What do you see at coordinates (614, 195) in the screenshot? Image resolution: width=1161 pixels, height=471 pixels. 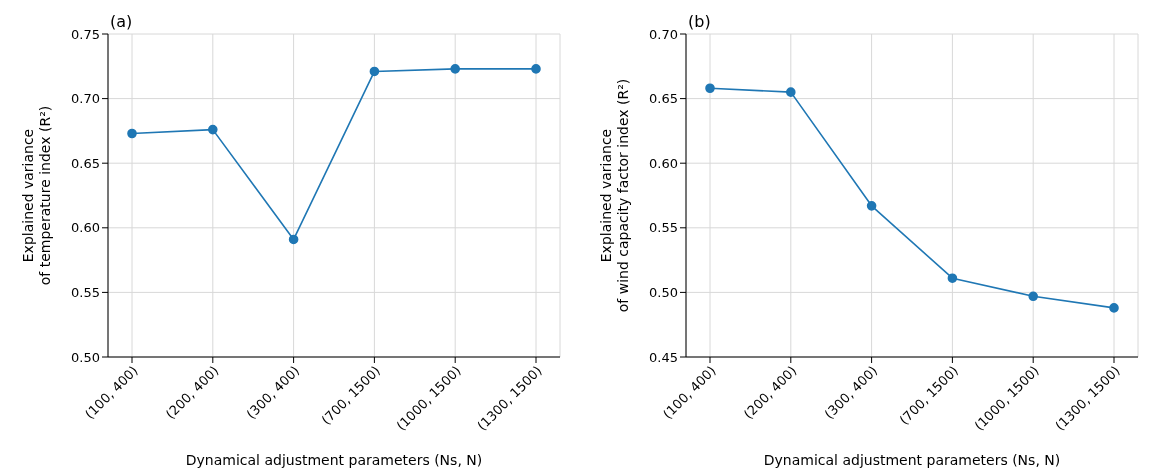 I see `y-axis-title: Explained variance of wind capacity factor index (R²)` at bounding box center [614, 195].